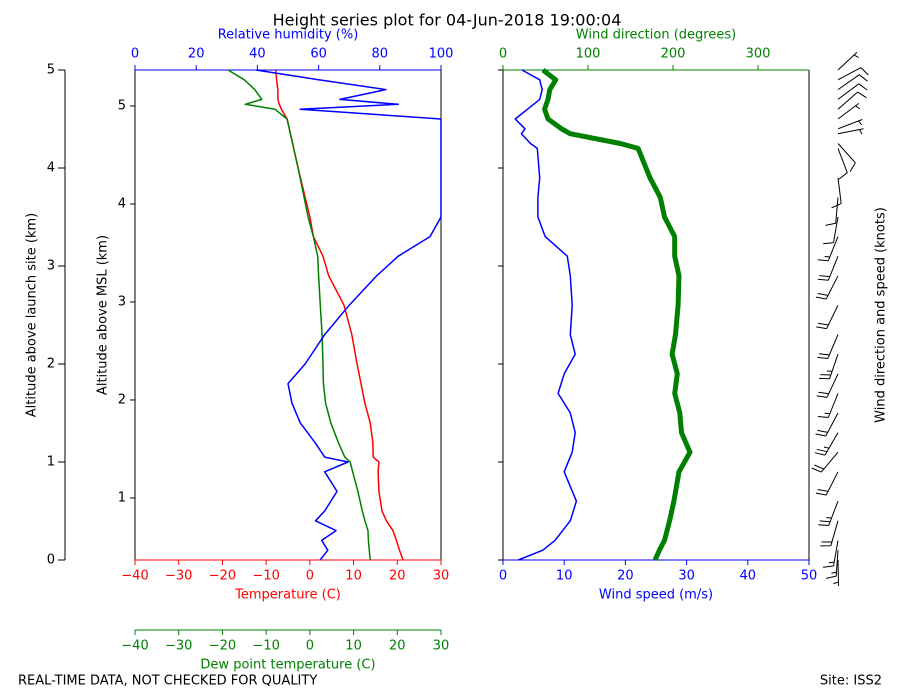 The width and height of the screenshot is (900, 700). What do you see at coordinates (103, 315) in the screenshot?
I see `y2-axis-label: Altitude above MSL (km)` at bounding box center [103, 315].